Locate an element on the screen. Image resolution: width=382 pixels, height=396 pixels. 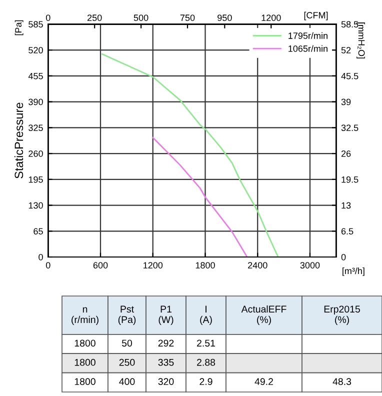
y2-tick-label: 13 is located at coordinates (346, 205).